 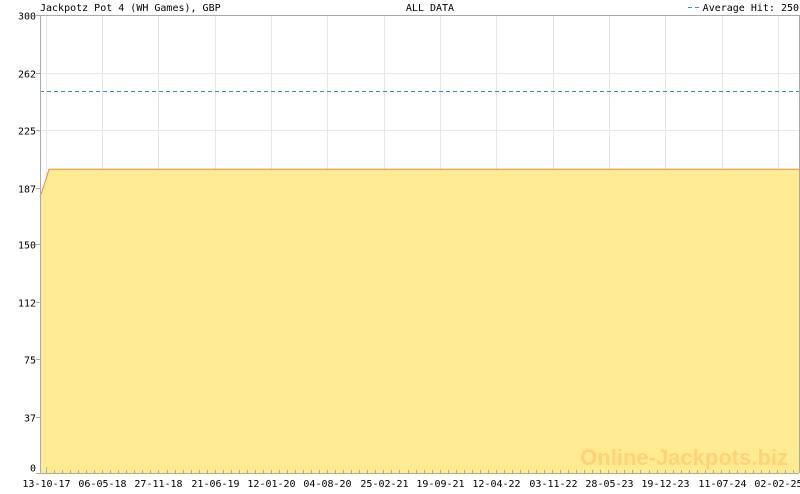 I want to click on x-tick-label: 19-09-21, so click(x=440, y=484).